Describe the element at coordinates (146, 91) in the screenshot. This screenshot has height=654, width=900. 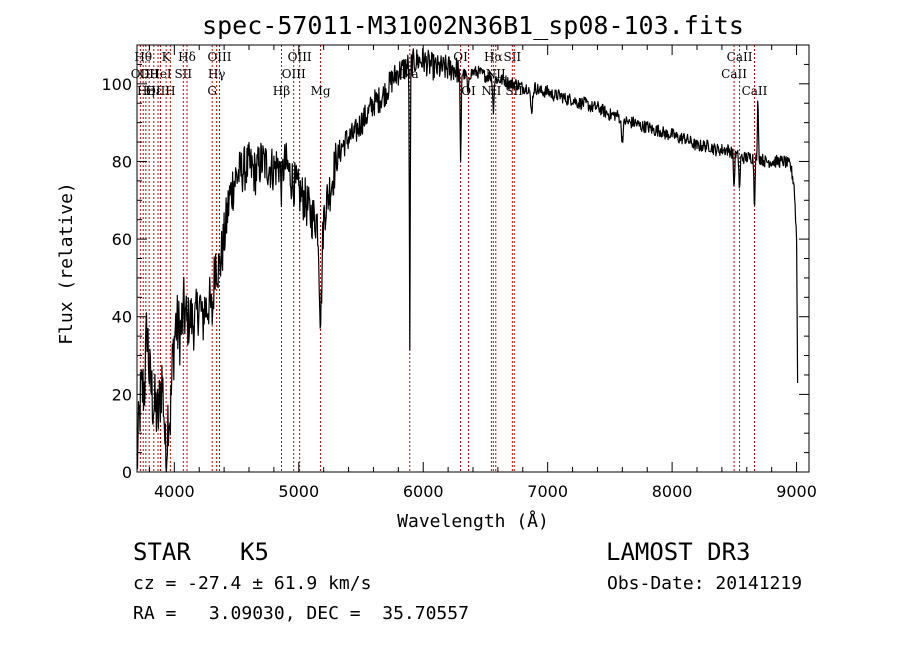
I see `spectral-line-label: Hη` at that location.